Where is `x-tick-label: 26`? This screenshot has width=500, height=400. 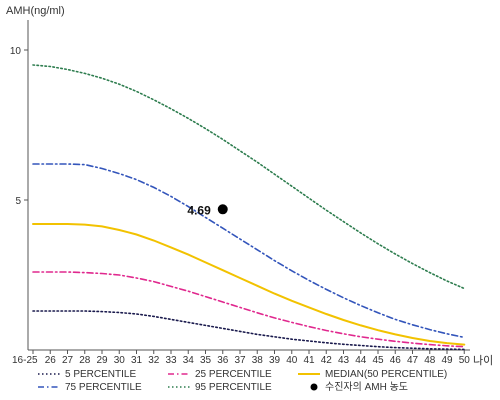
x-tick-label: 26 is located at coordinates (51, 360).